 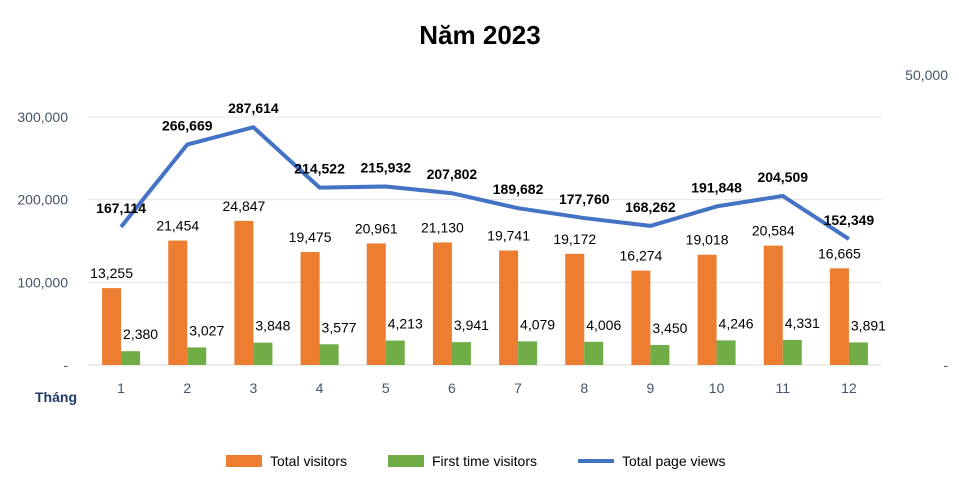 I want to click on legend-label: First time visitors, so click(x=484, y=461).